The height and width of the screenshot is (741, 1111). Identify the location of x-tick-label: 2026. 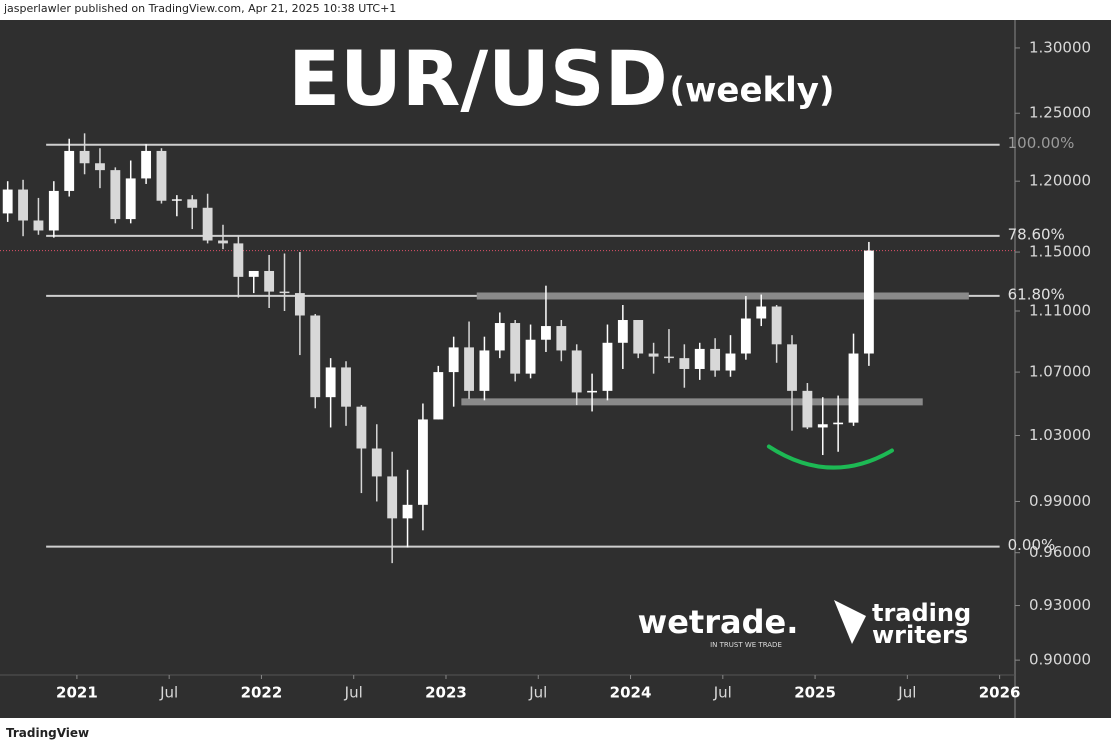
(1000, 693).